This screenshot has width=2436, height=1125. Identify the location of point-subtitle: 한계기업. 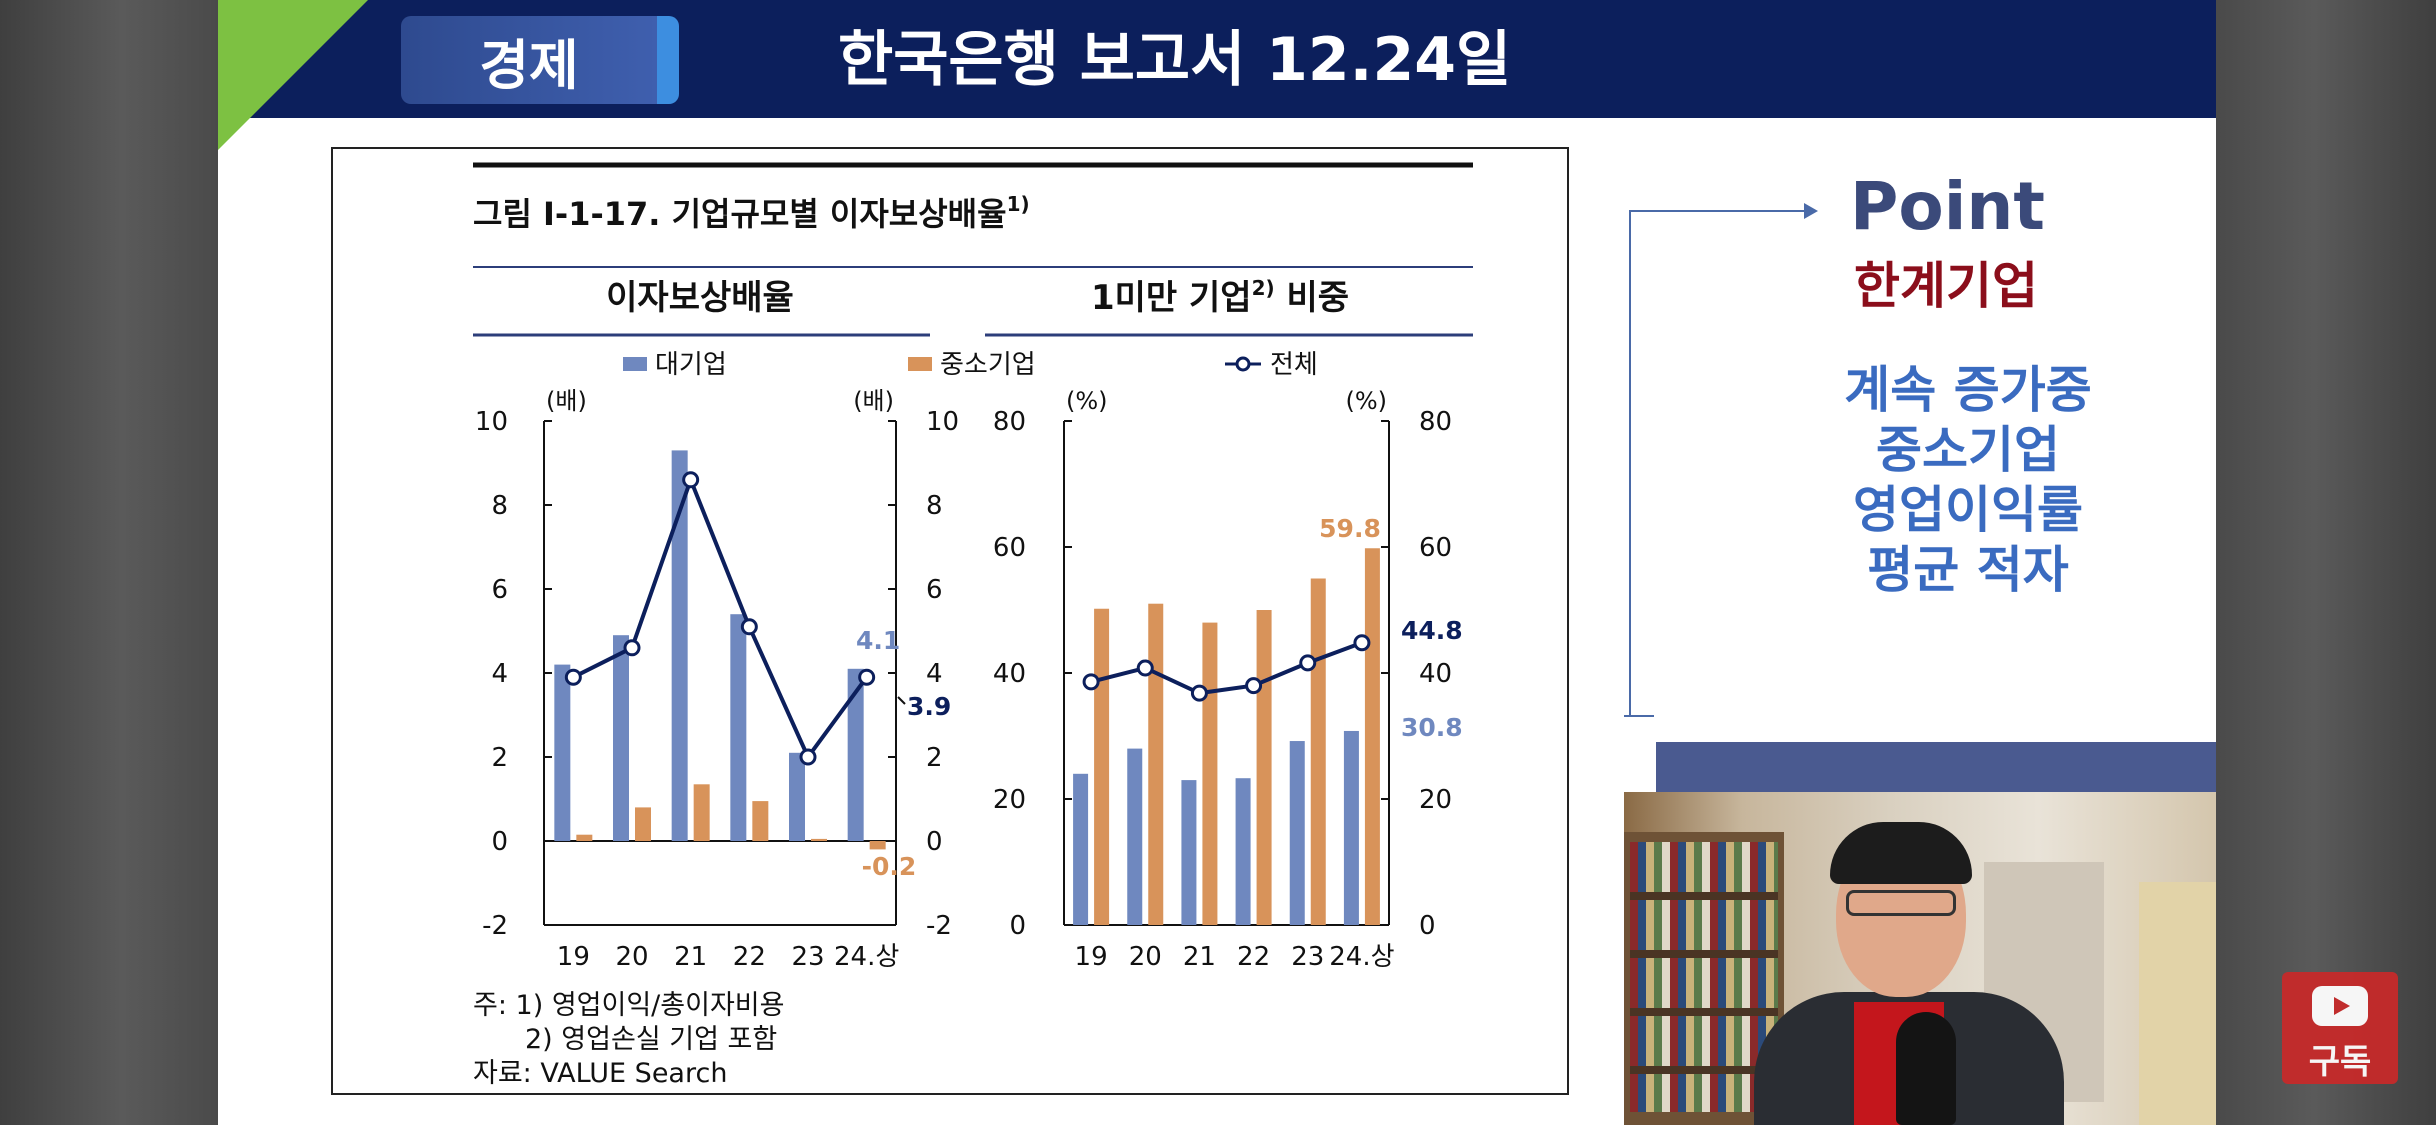
(1946, 286).